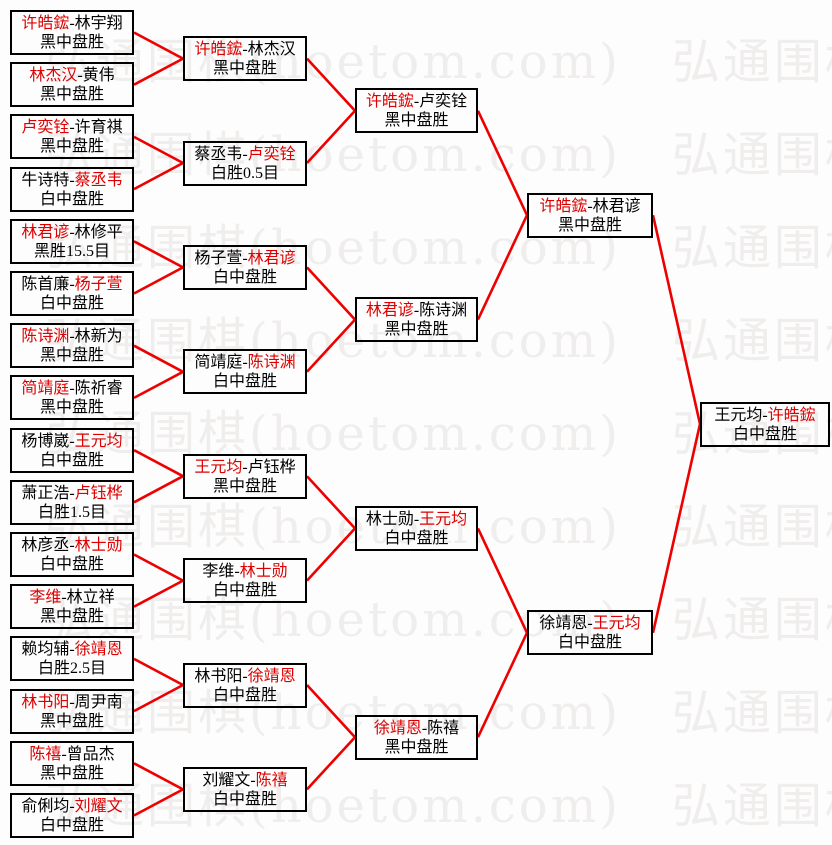 The image size is (832, 845). I want to click on pairing-line: 许皓鋐-林杰汉, so click(245, 49).